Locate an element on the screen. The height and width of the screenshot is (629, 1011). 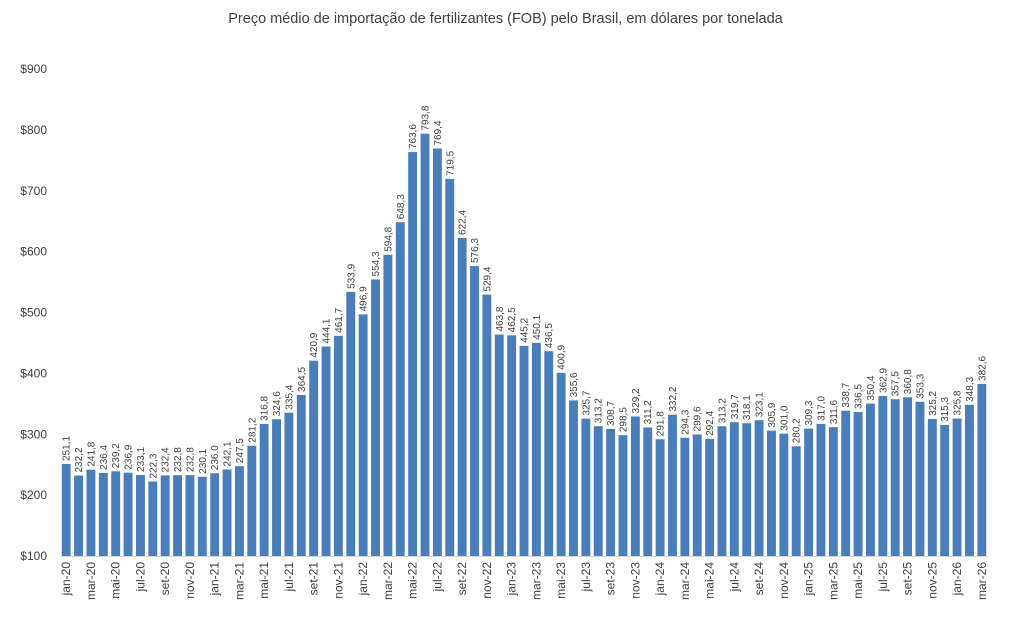
data-label: 400,9 is located at coordinates (562, 356).